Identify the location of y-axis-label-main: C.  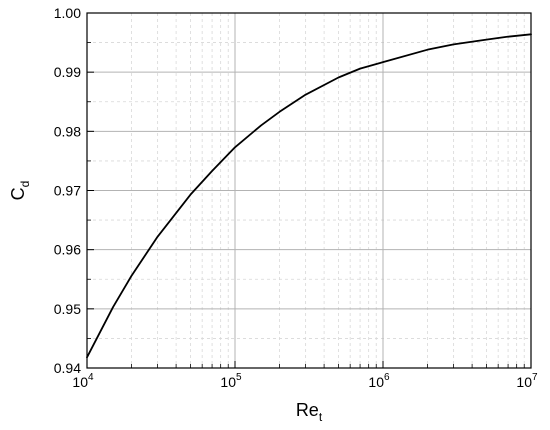
(18, 193).